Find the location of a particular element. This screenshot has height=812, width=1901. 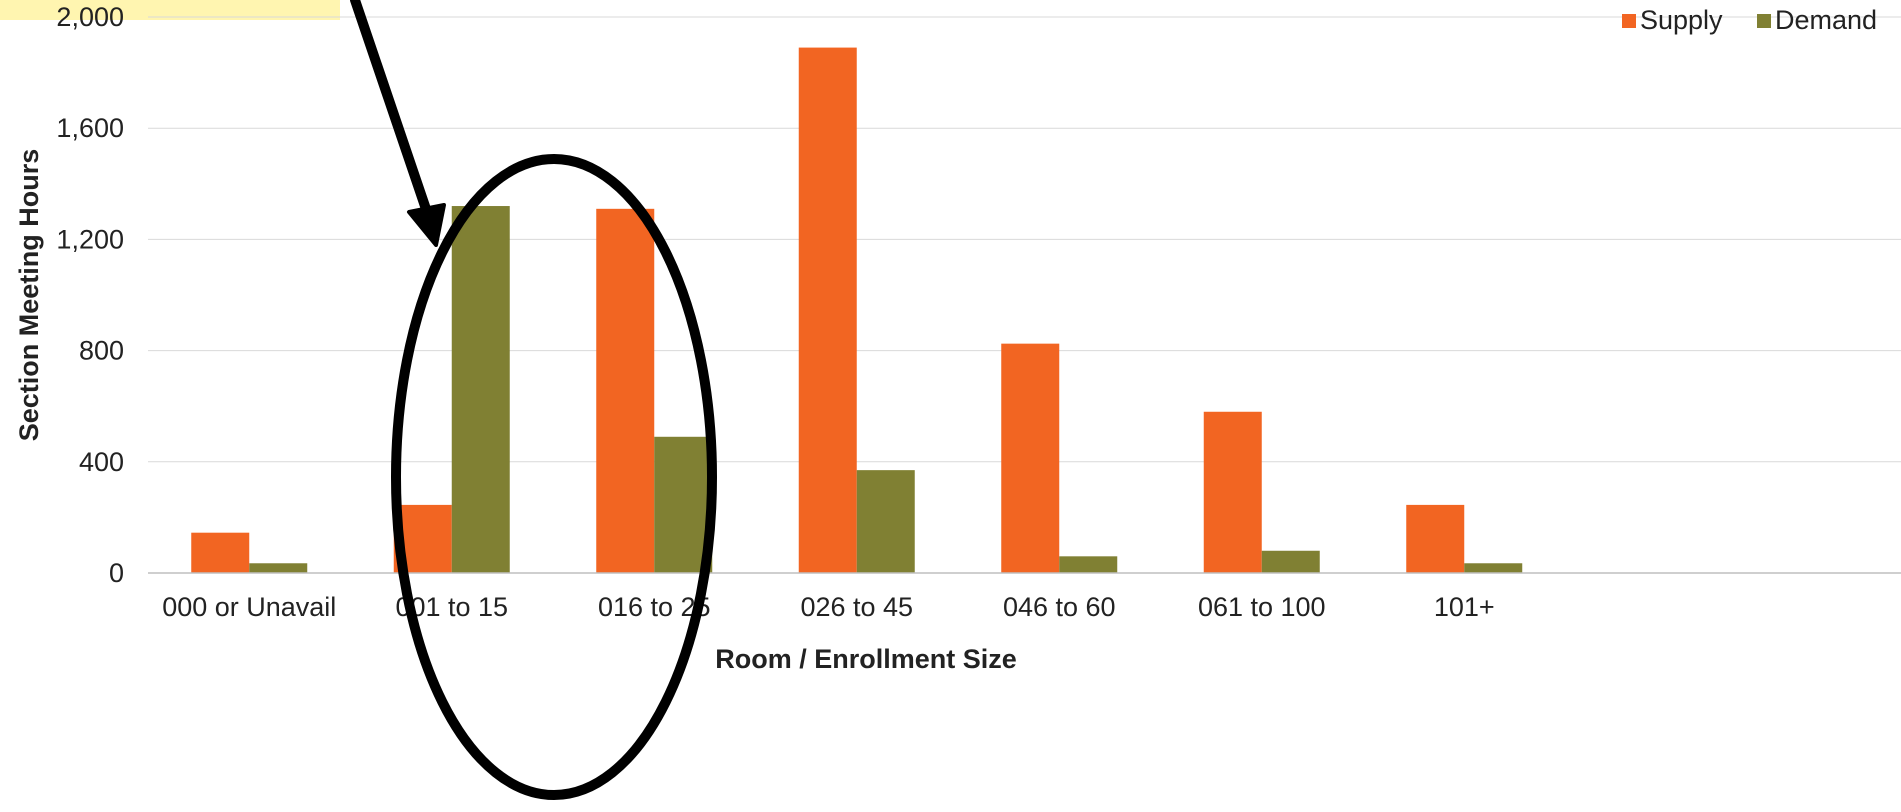

annotation-ellipse is located at coordinates (554, 477).